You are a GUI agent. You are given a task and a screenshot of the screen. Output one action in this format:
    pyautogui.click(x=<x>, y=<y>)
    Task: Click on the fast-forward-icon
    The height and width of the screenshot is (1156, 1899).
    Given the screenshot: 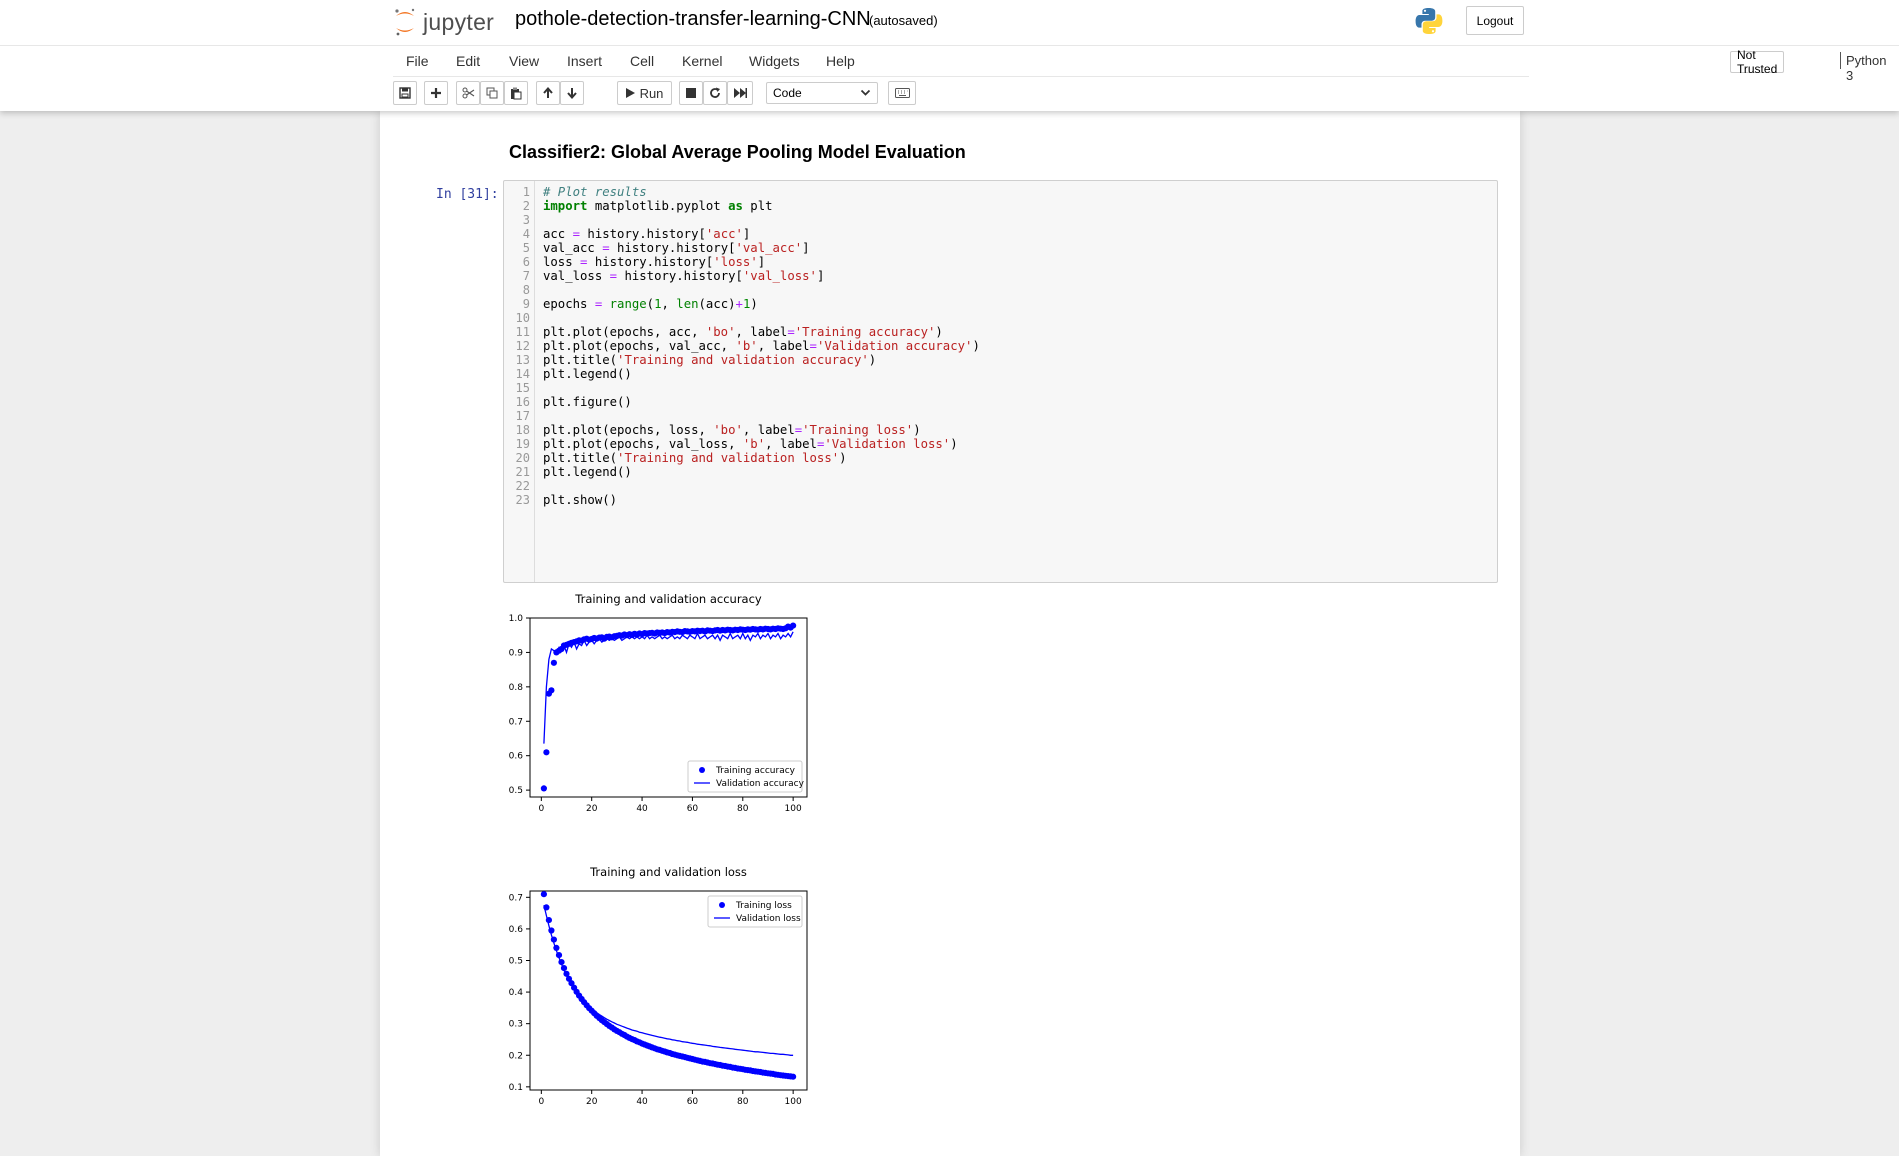 What is the action you would take?
    pyautogui.click(x=740, y=93)
    